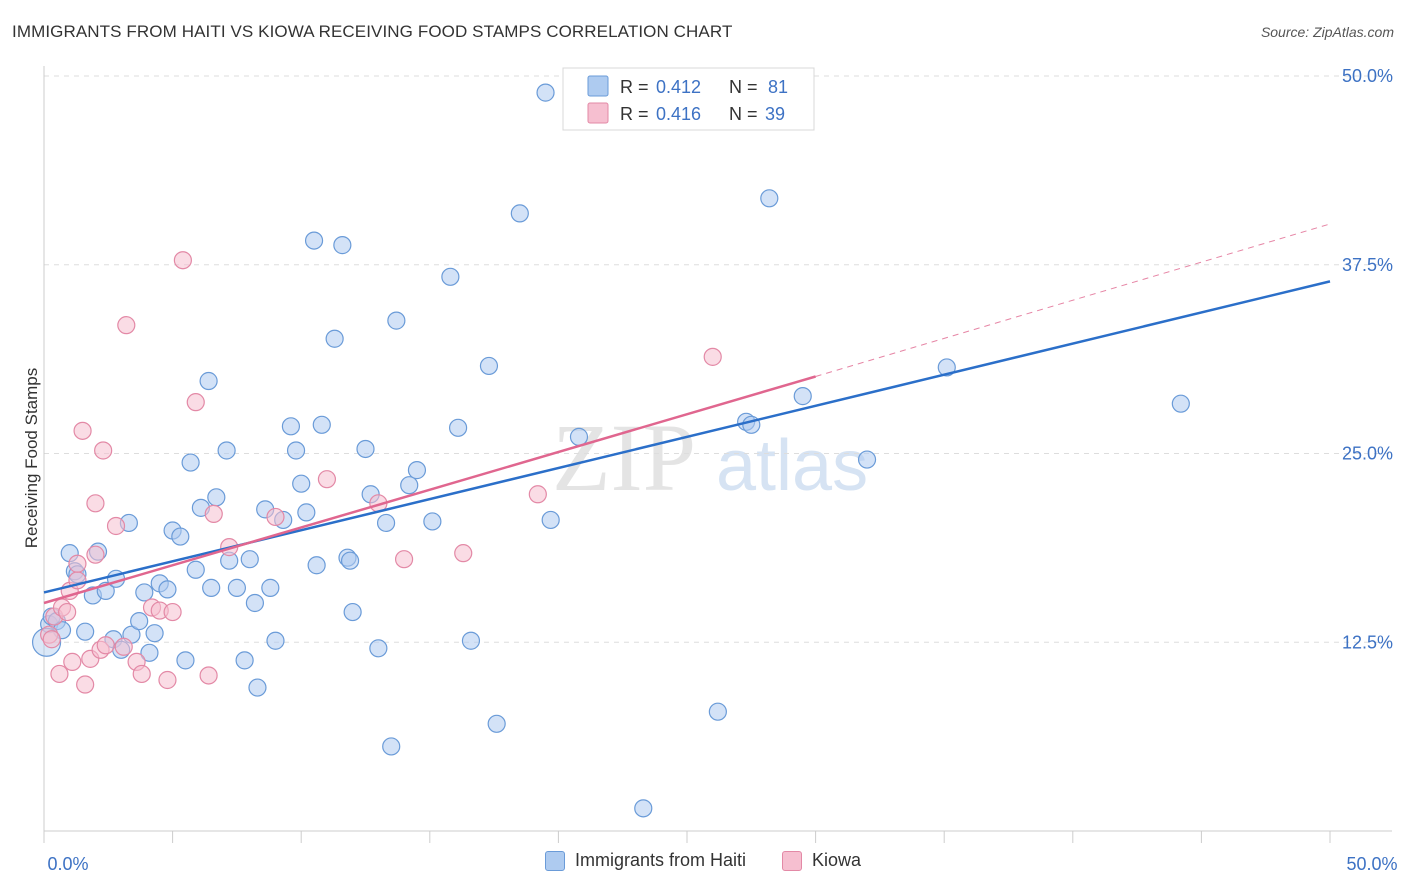 The height and width of the screenshot is (892, 1406). Describe the element at coordinates (429, 490) in the screenshot. I see `kiowa-trend-line` at that location.